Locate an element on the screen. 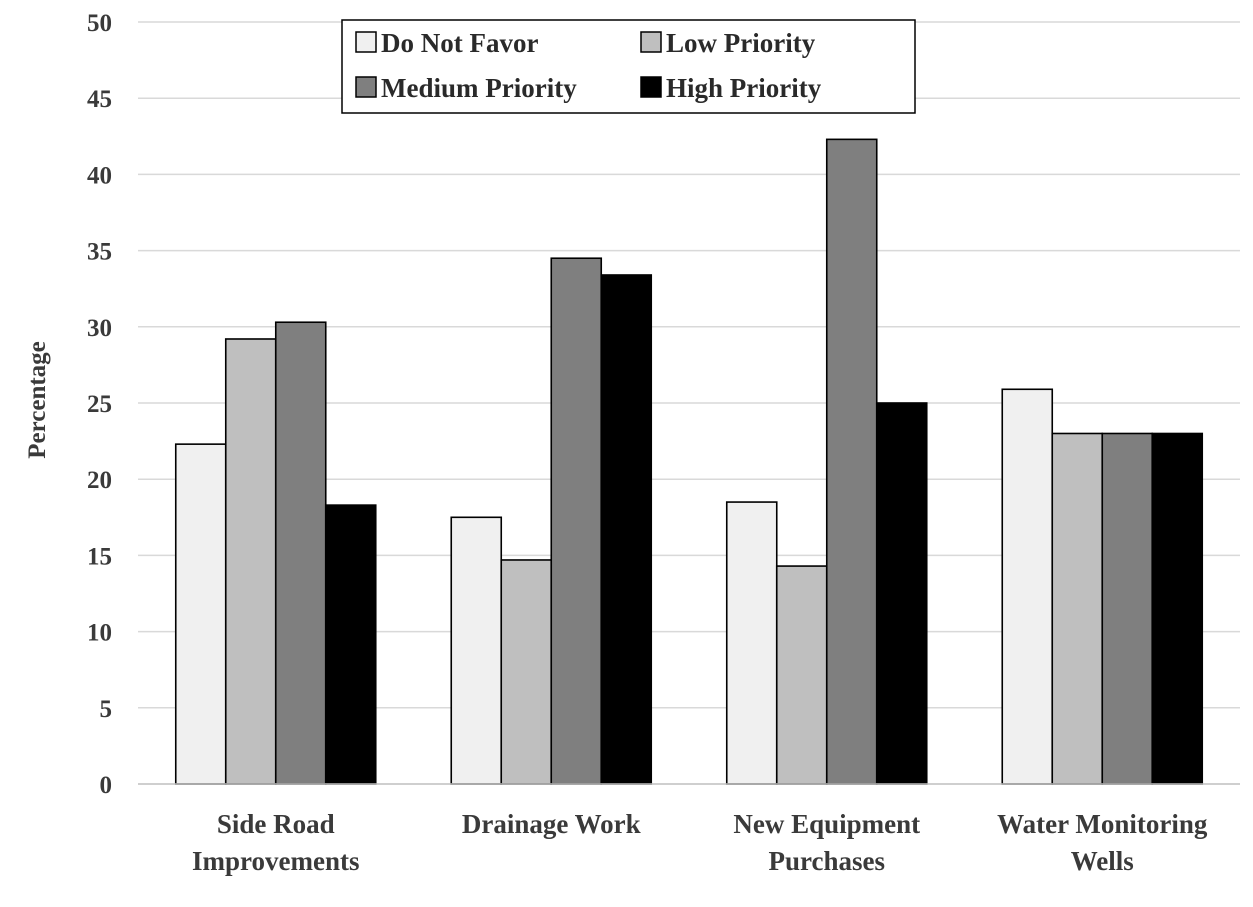 This screenshot has height=907, width=1253. x-category-label: Drainage Work is located at coordinates (551, 824).